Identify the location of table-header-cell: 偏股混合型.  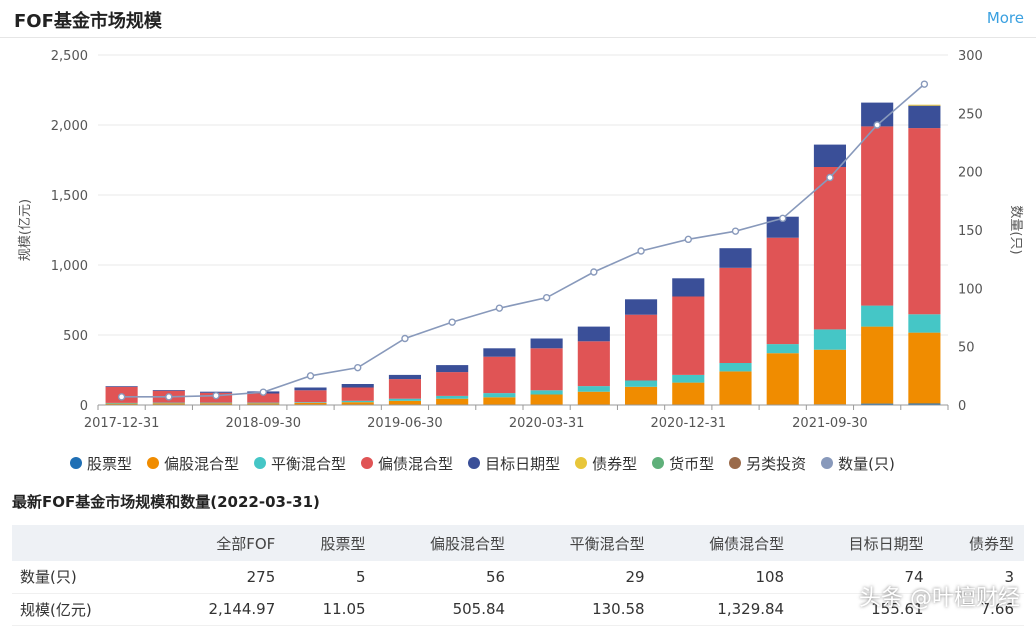
(445, 543).